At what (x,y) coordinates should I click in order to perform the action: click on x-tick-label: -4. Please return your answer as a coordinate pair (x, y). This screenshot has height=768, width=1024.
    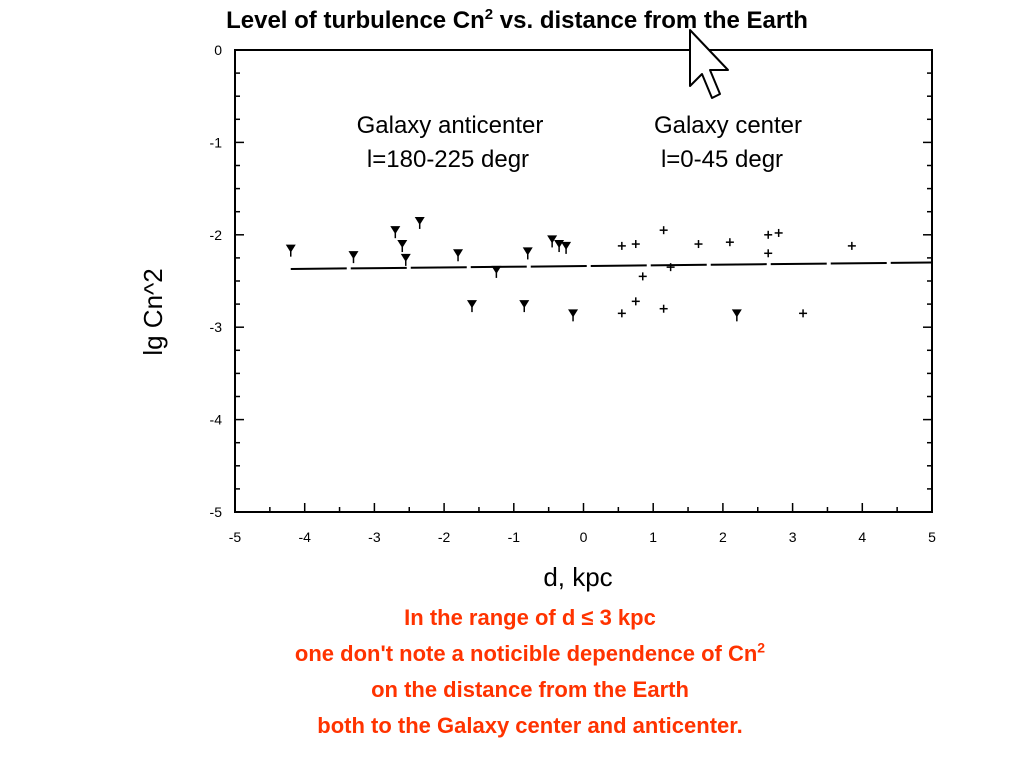
    Looking at the image, I should click on (304, 537).